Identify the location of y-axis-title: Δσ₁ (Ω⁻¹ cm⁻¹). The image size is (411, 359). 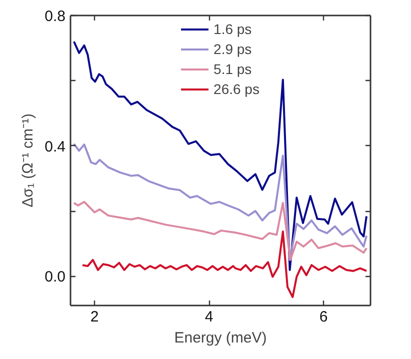
(28, 161).